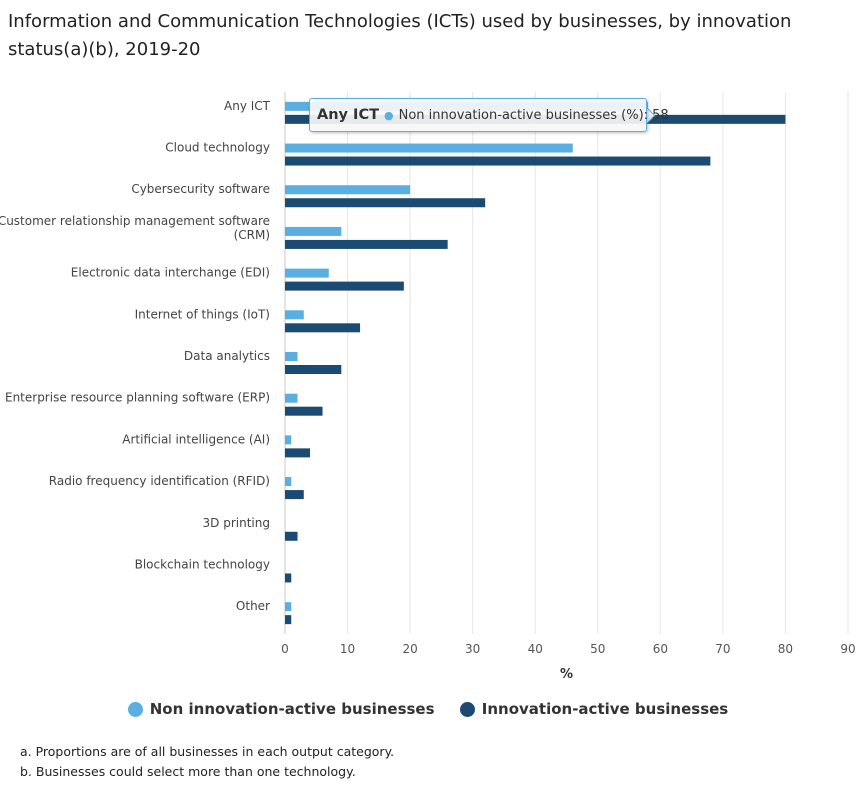  What do you see at coordinates (253, 606) in the screenshot?
I see `category-label: Other` at bounding box center [253, 606].